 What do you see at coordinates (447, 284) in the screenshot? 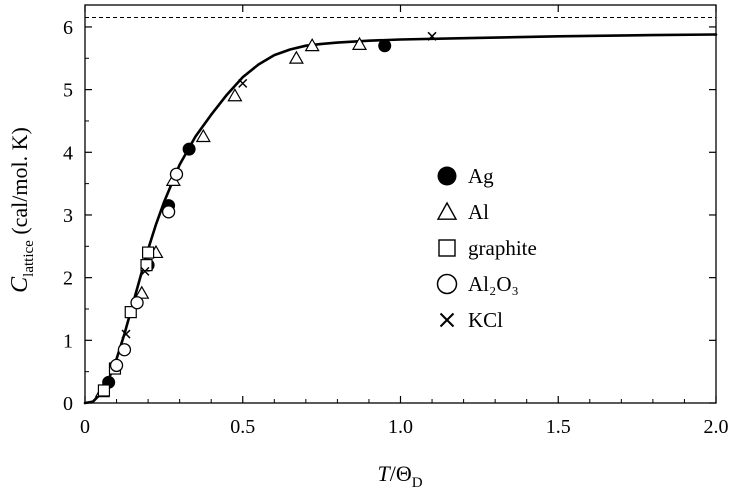
I see `legend-marker-al2o3` at bounding box center [447, 284].